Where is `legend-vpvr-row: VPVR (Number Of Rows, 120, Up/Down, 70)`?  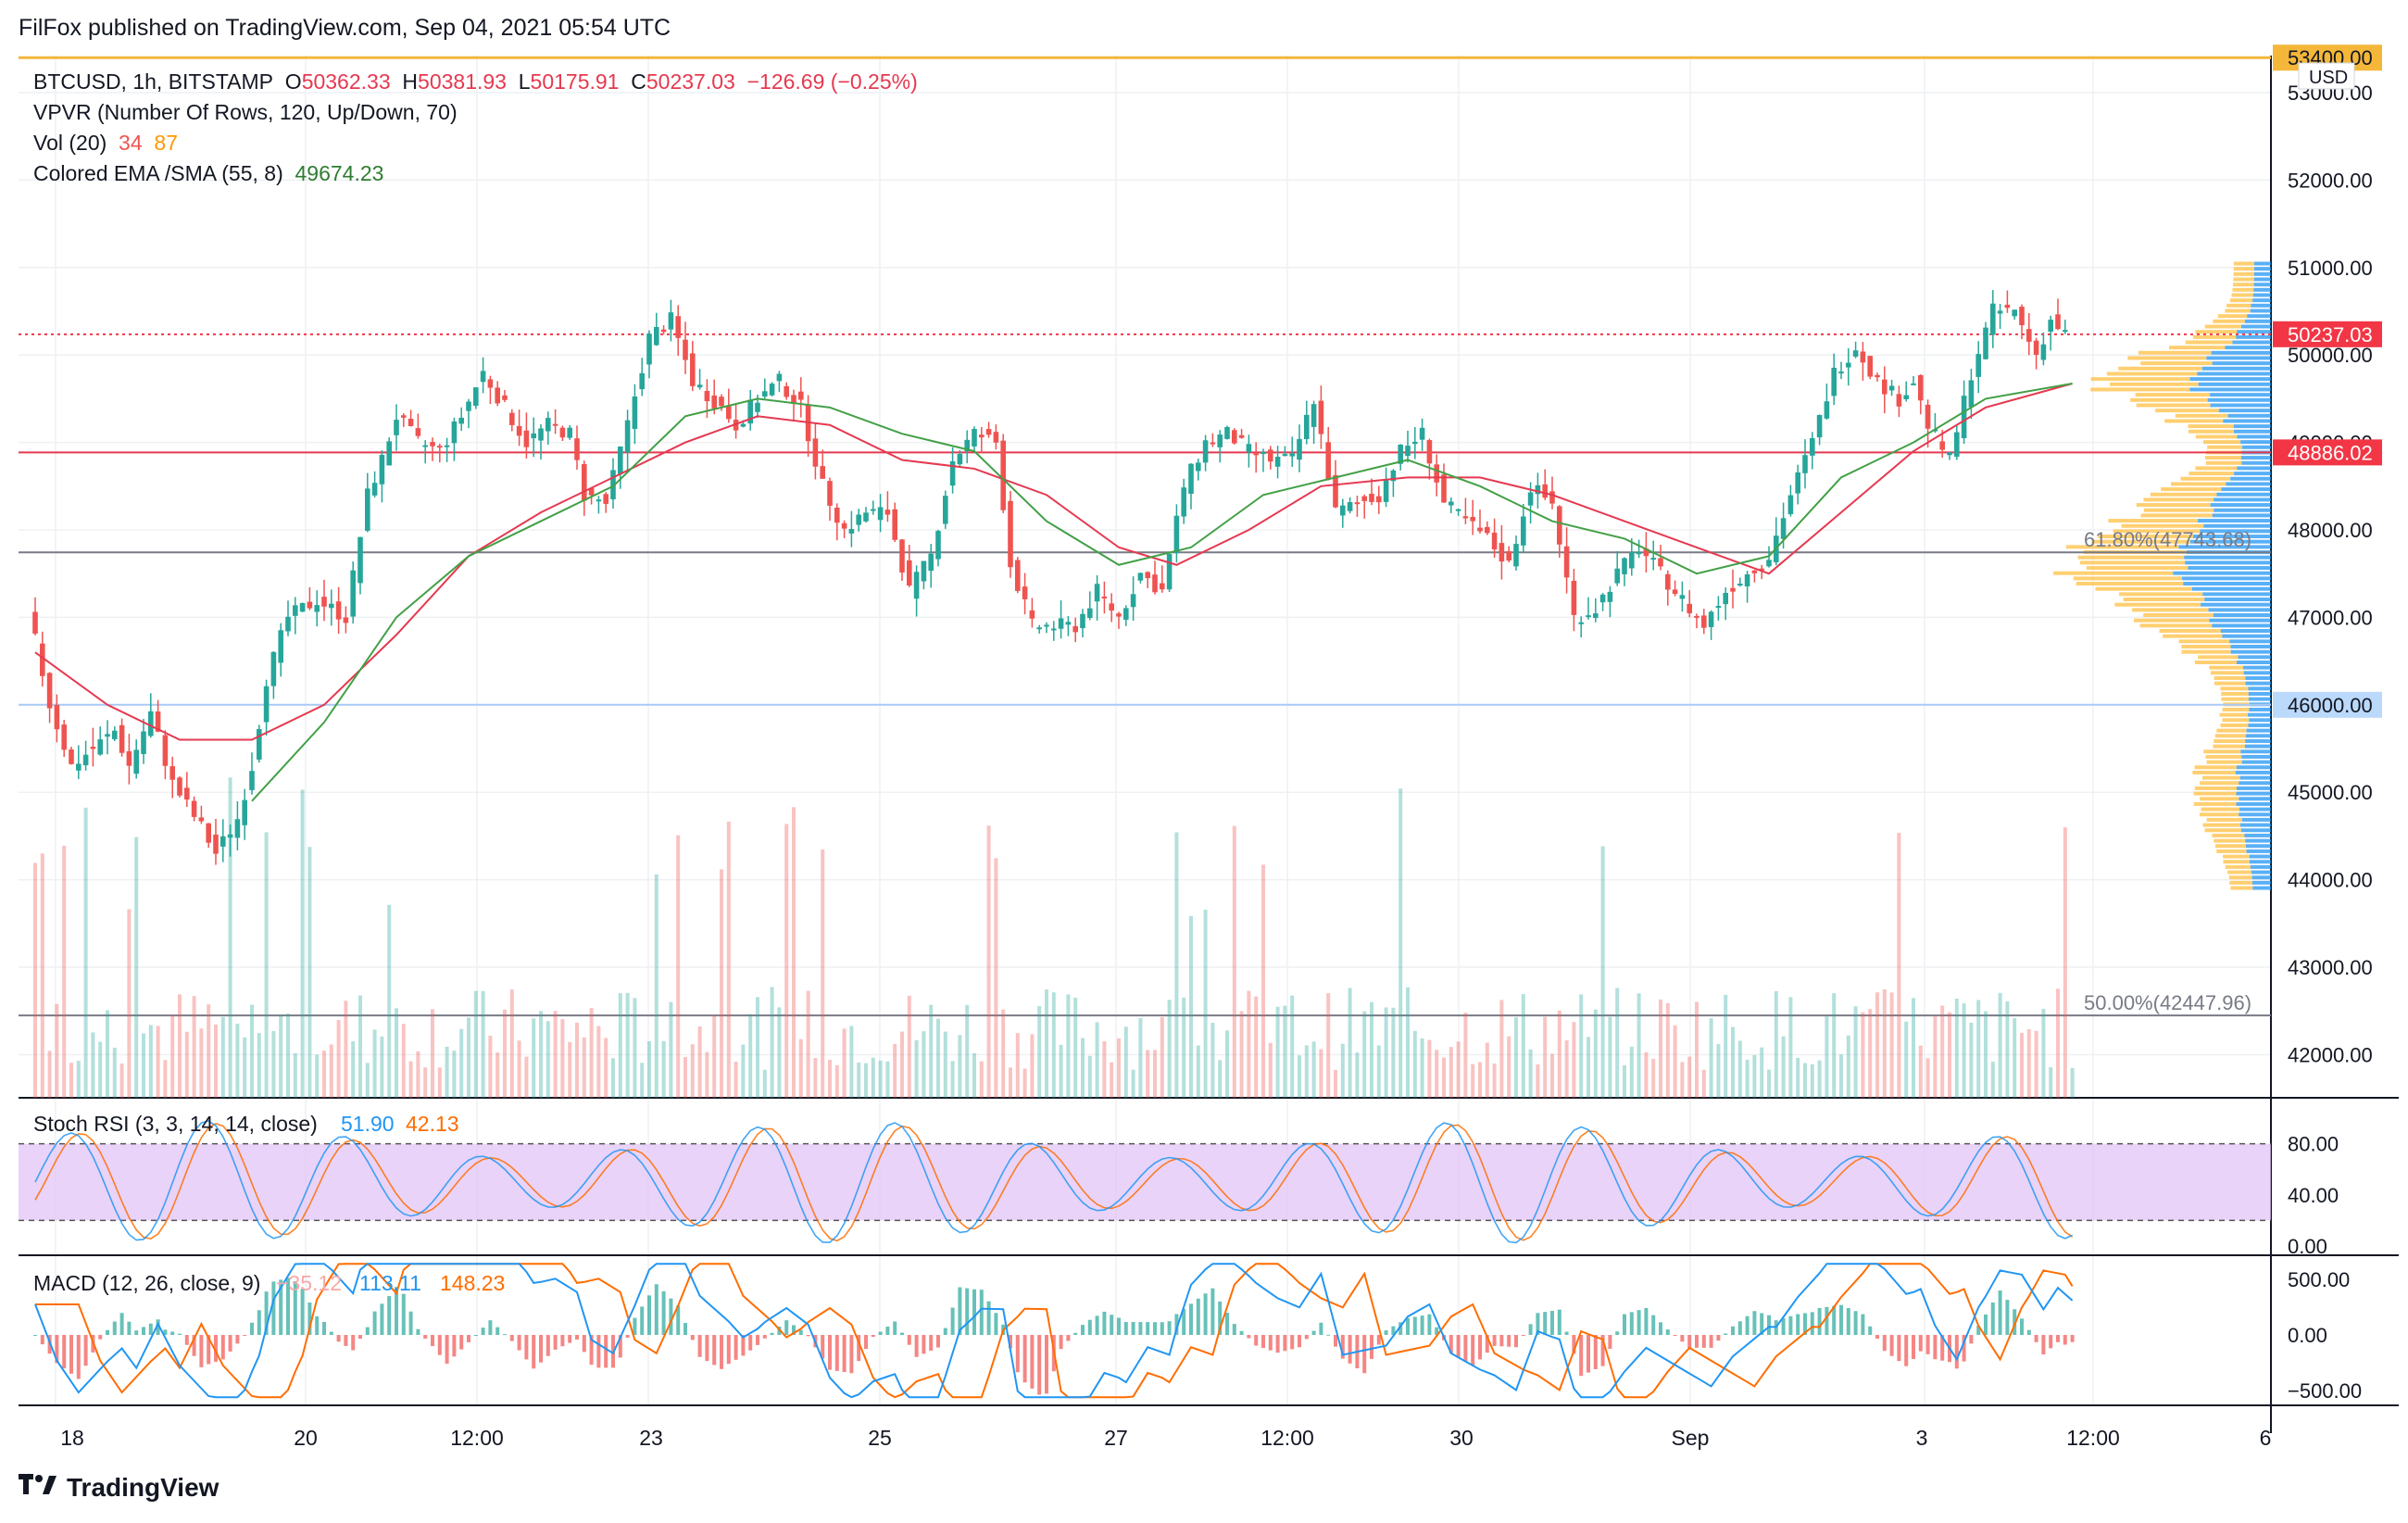
legend-vpvr-row: VPVR (Number Of Rows, 120, Up/Down, 70) is located at coordinates (475, 112).